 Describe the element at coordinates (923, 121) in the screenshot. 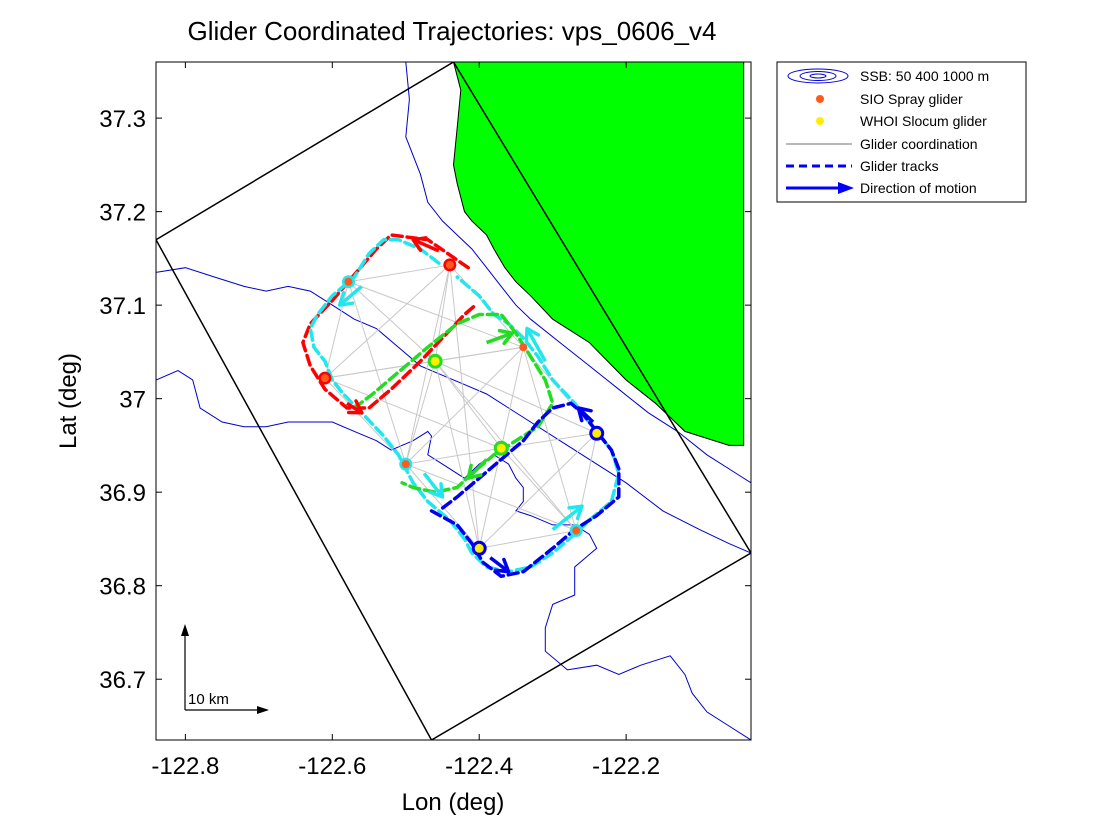

I see `legend-label-slocum: WHOI Slocum glider` at that location.